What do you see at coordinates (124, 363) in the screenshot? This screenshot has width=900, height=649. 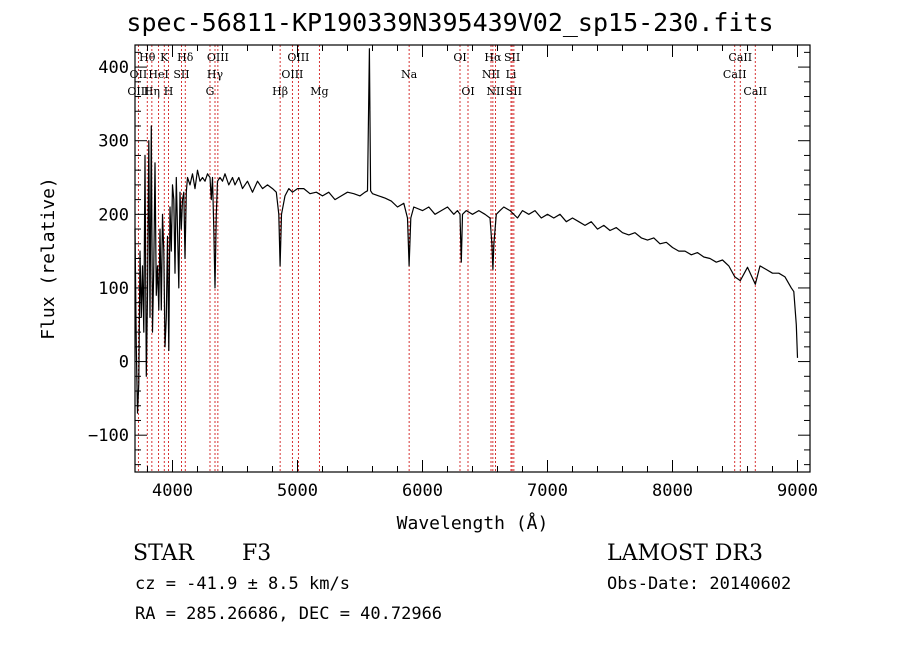 I see `y-tick-label: 0` at bounding box center [124, 363].